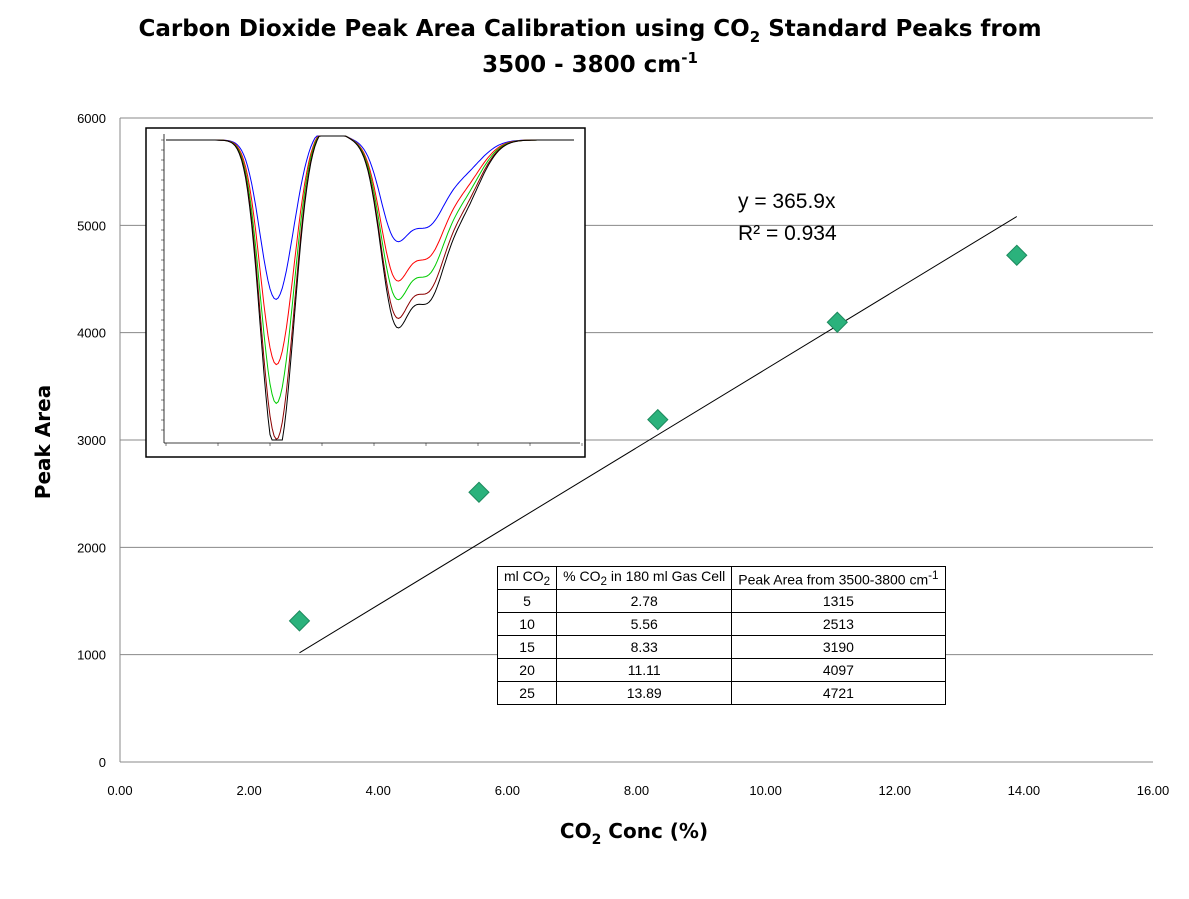 This screenshot has height=899, width=1189. I want to click on table-cell: 5, so click(527, 601).